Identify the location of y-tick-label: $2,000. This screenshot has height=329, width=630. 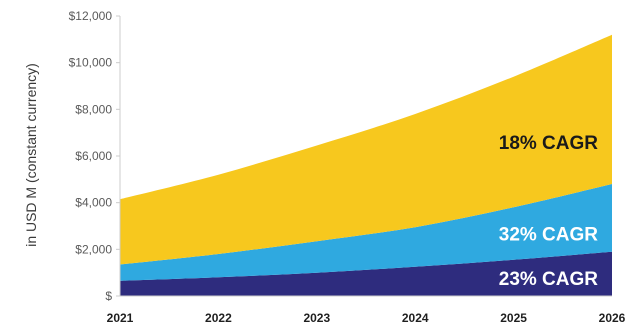
(93, 249).